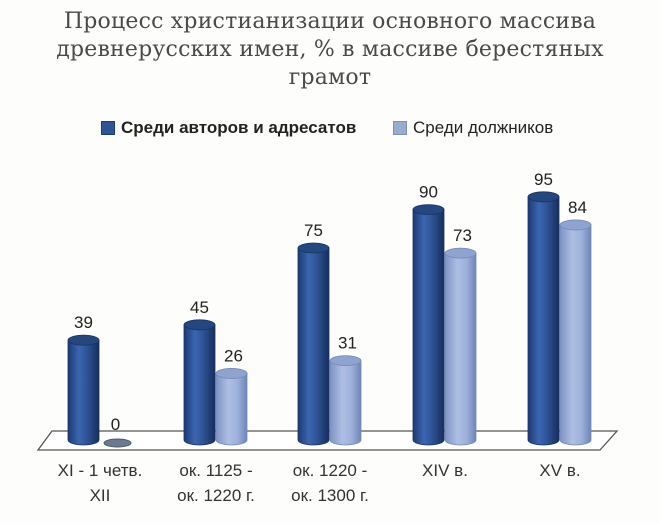 The image size is (660, 523). I want to click on x-axis-label: XV в., so click(560, 470).